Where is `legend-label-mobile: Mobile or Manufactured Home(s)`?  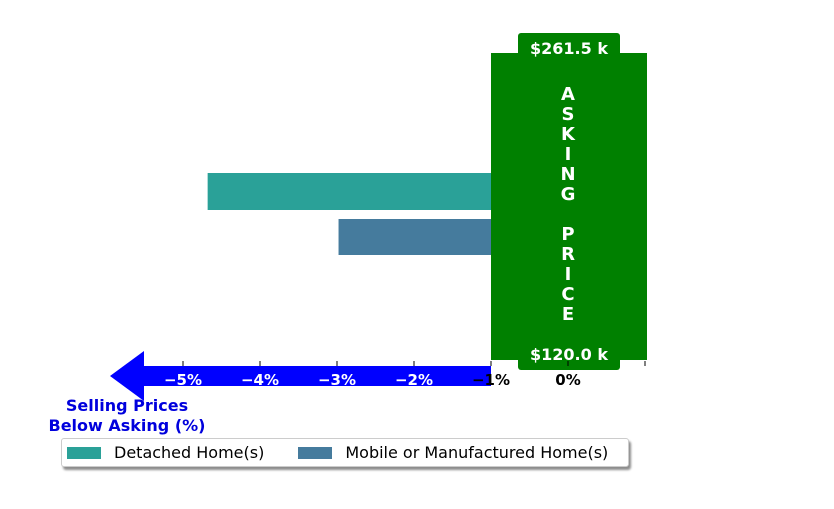
legend-label-mobile: Mobile or Manufactured Home(s) is located at coordinates (477, 452).